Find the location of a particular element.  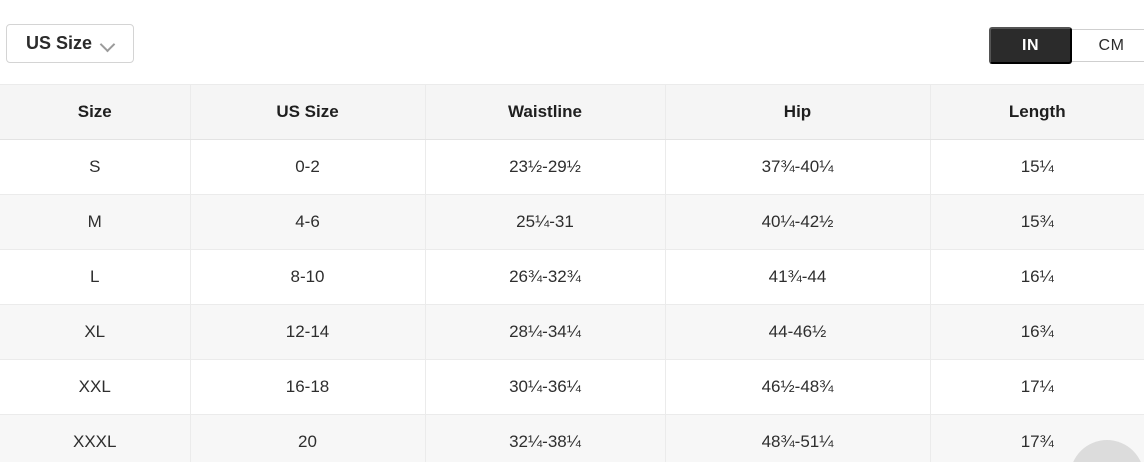

cell-hip: 44-46½ is located at coordinates (797, 332).